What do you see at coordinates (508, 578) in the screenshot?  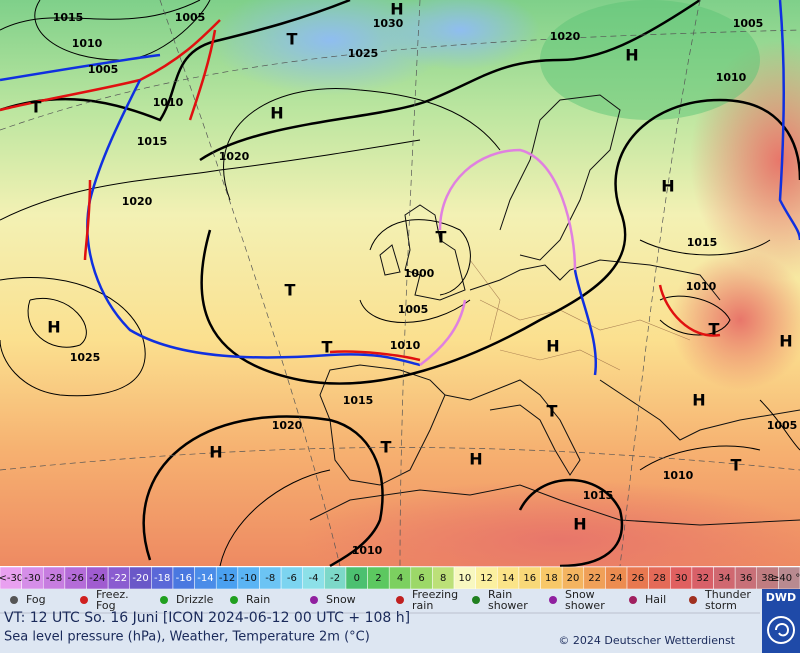 I see `scale-label: 14` at bounding box center [508, 578].